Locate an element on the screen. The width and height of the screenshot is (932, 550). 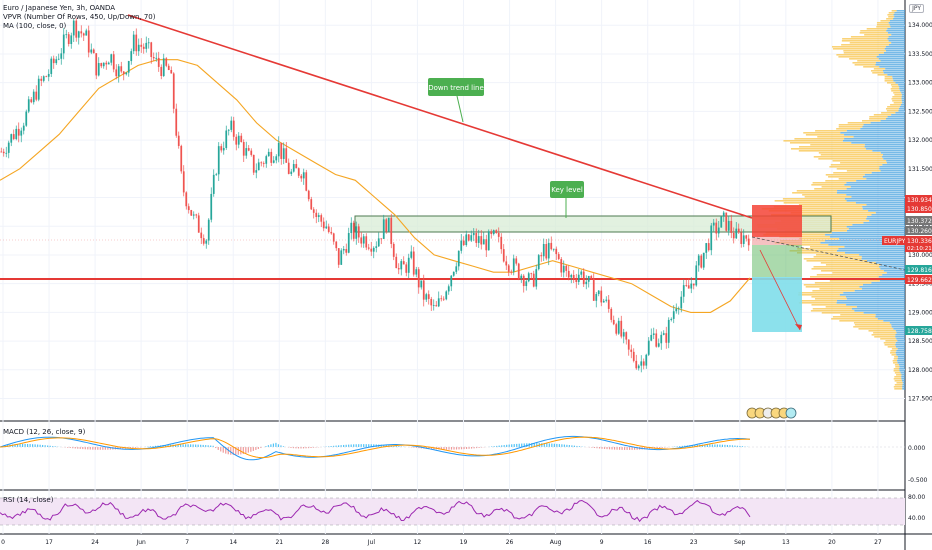
macd-legend: MACD (12, 26, close, 9) is located at coordinates (44, 432).